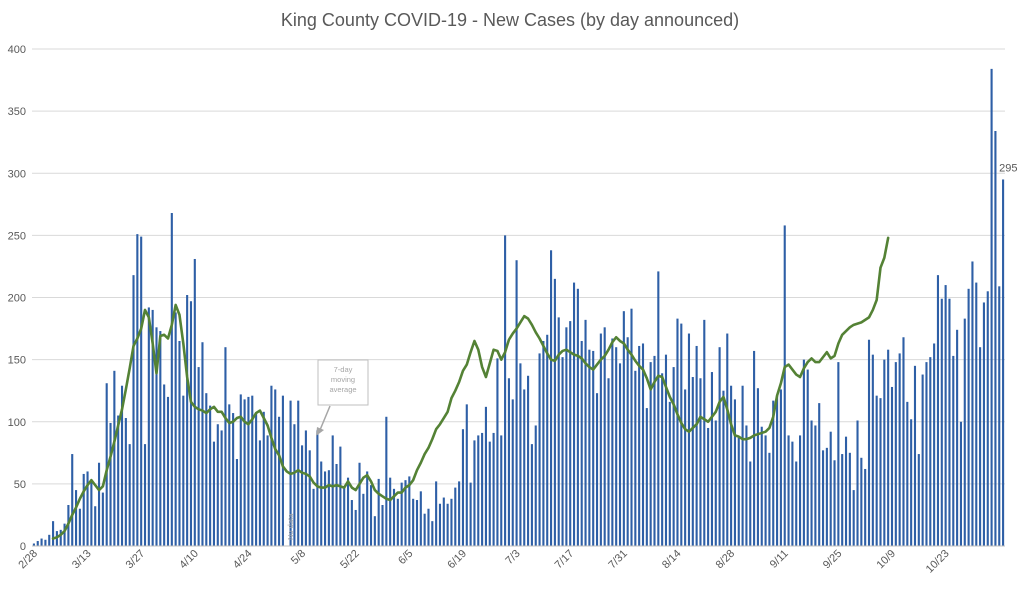 The image size is (1020, 589). What do you see at coordinates (343, 369) in the screenshot?
I see `annotation-text: 7-day` at bounding box center [343, 369].